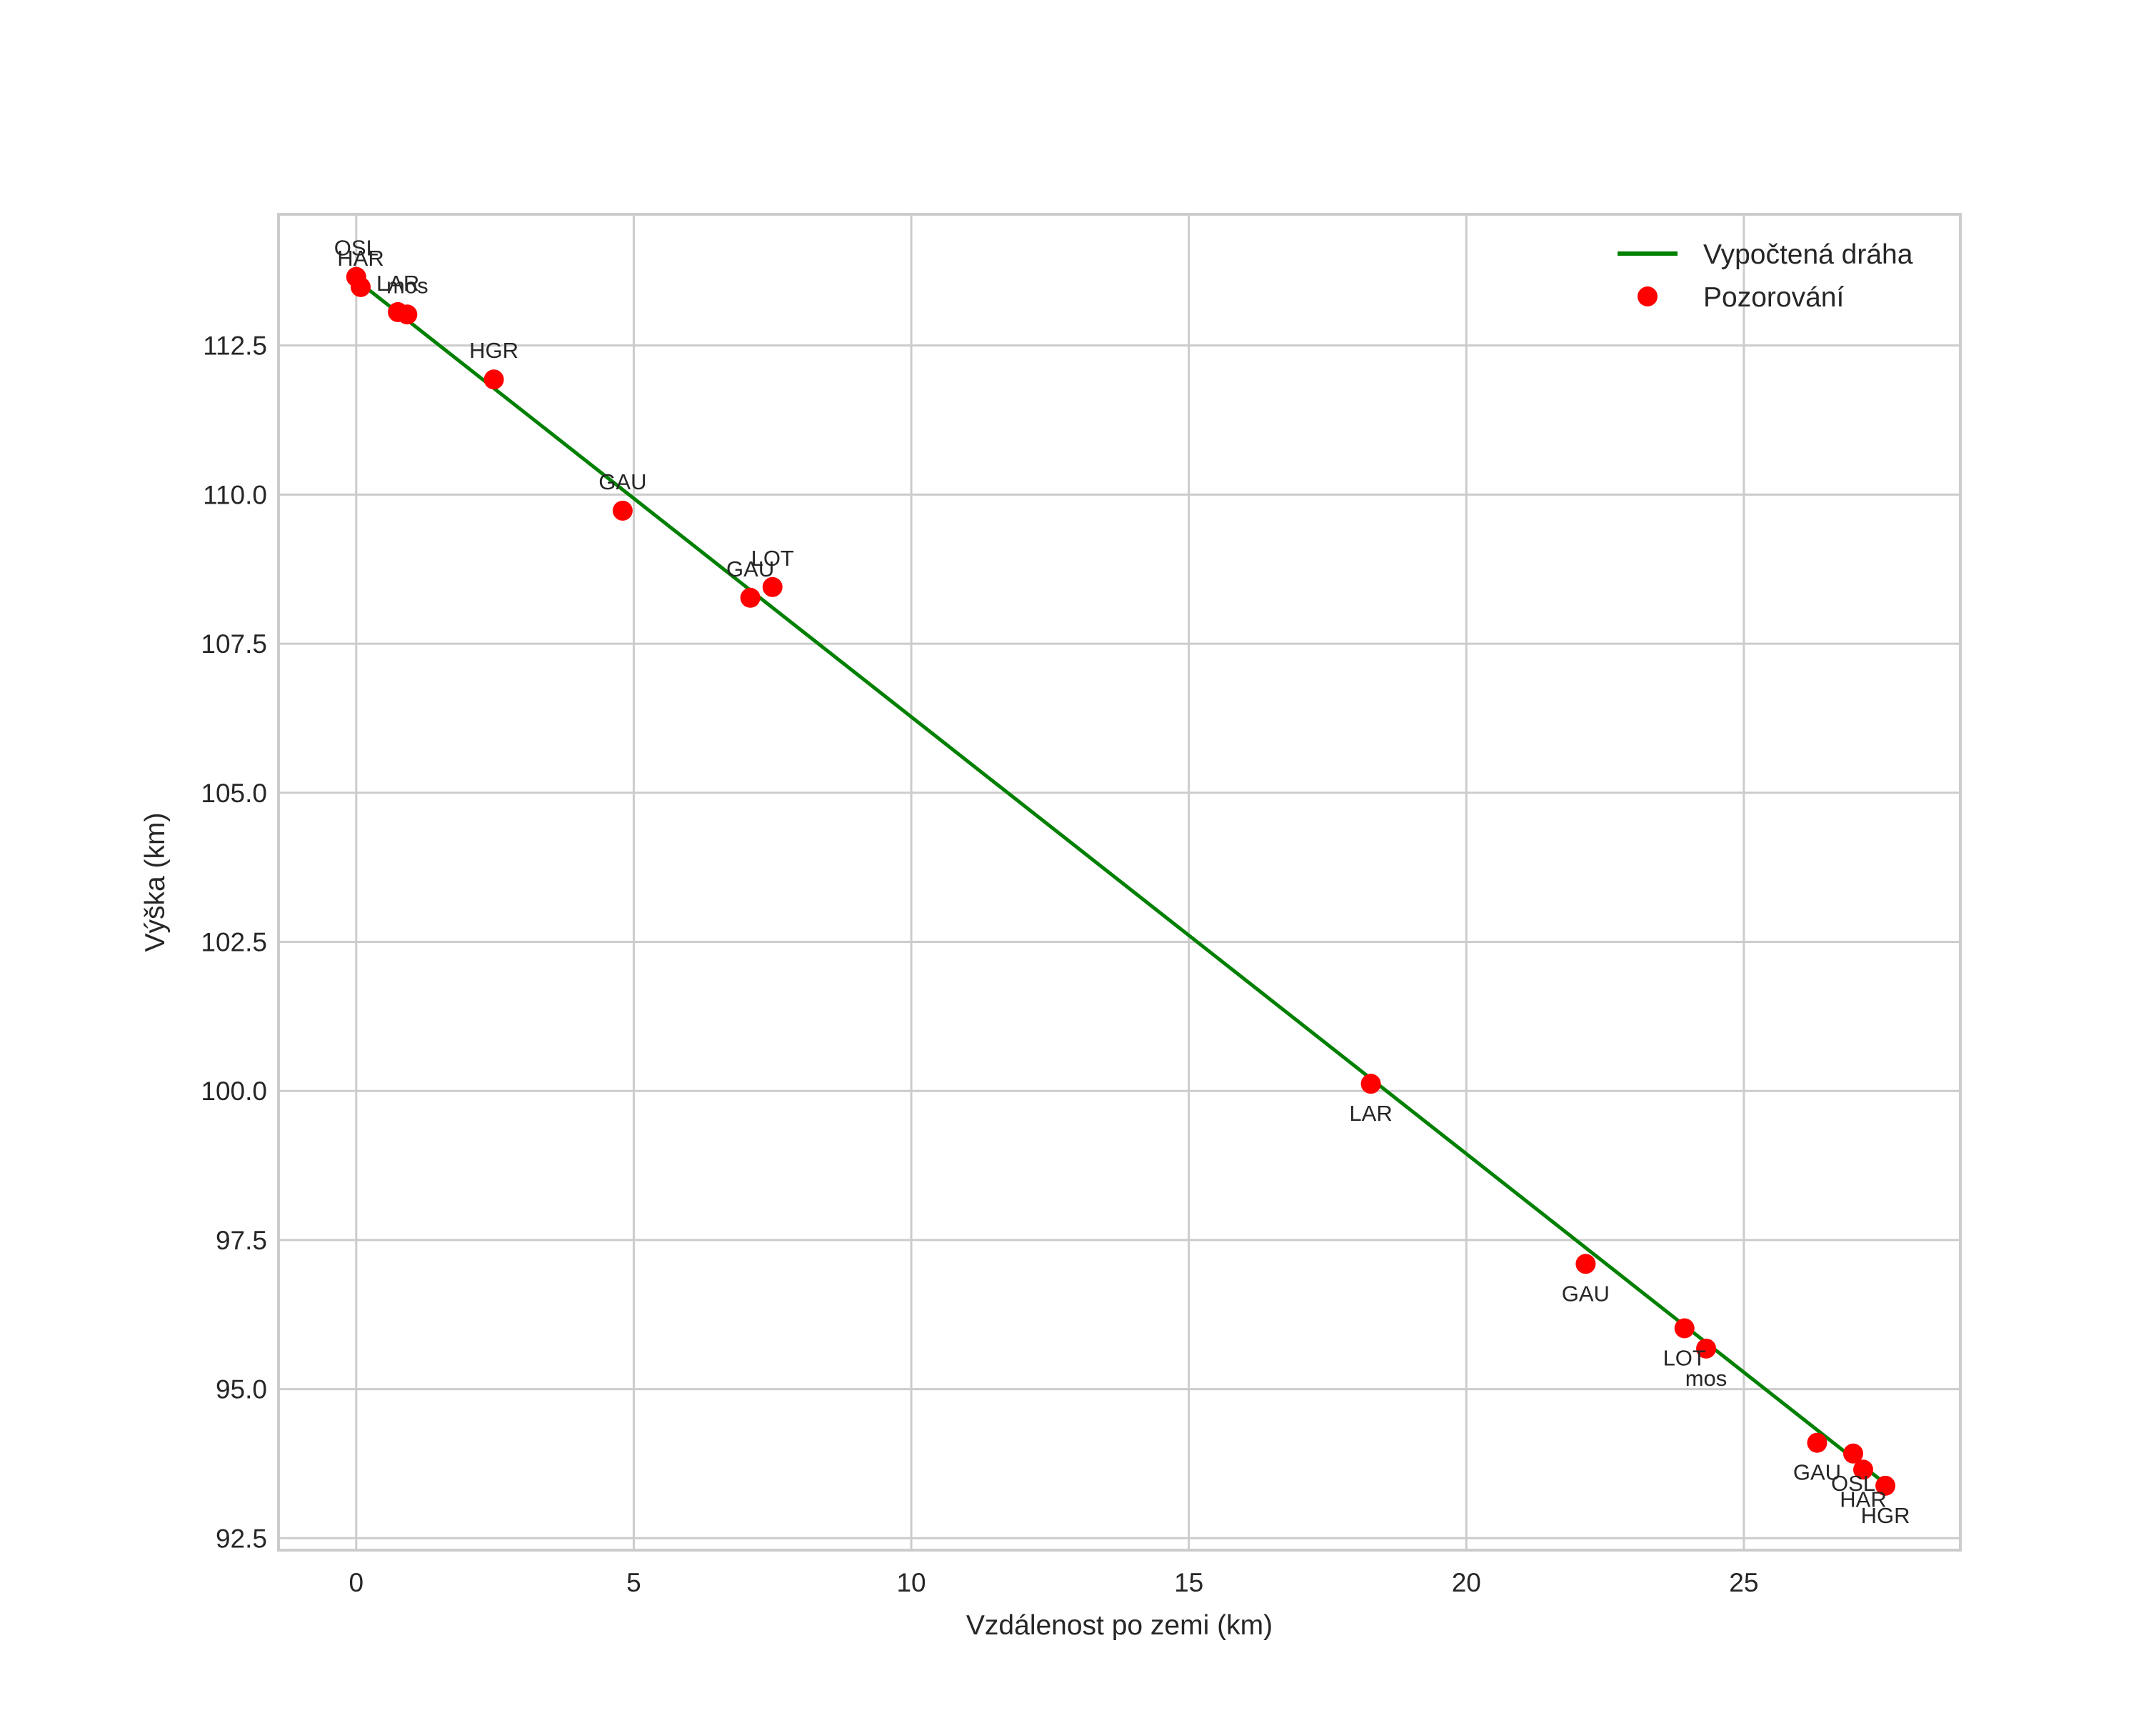 The height and width of the screenshot is (1728, 2156). I want to click on x-tick-label: 5, so click(633, 1582).